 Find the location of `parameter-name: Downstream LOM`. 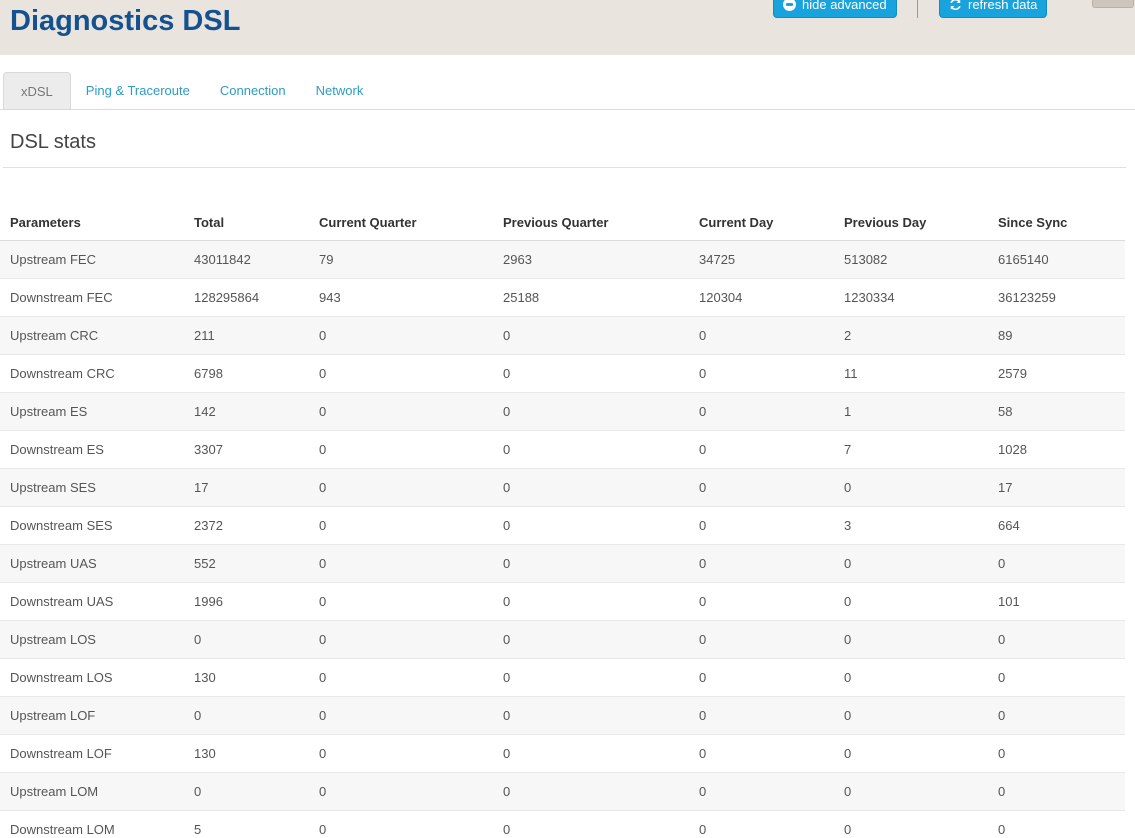

parameter-name: Downstream LOM is located at coordinates (92, 824).